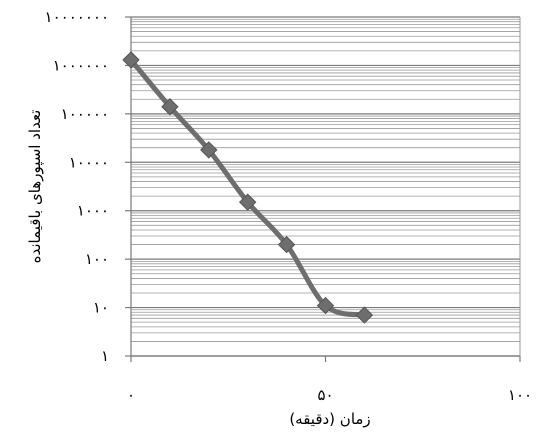 The image size is (538, 432). What do you see at coordinates (105, 356) in the screenshot?
I see `y-tick-label: ۱` at bounding box center [105, 356].